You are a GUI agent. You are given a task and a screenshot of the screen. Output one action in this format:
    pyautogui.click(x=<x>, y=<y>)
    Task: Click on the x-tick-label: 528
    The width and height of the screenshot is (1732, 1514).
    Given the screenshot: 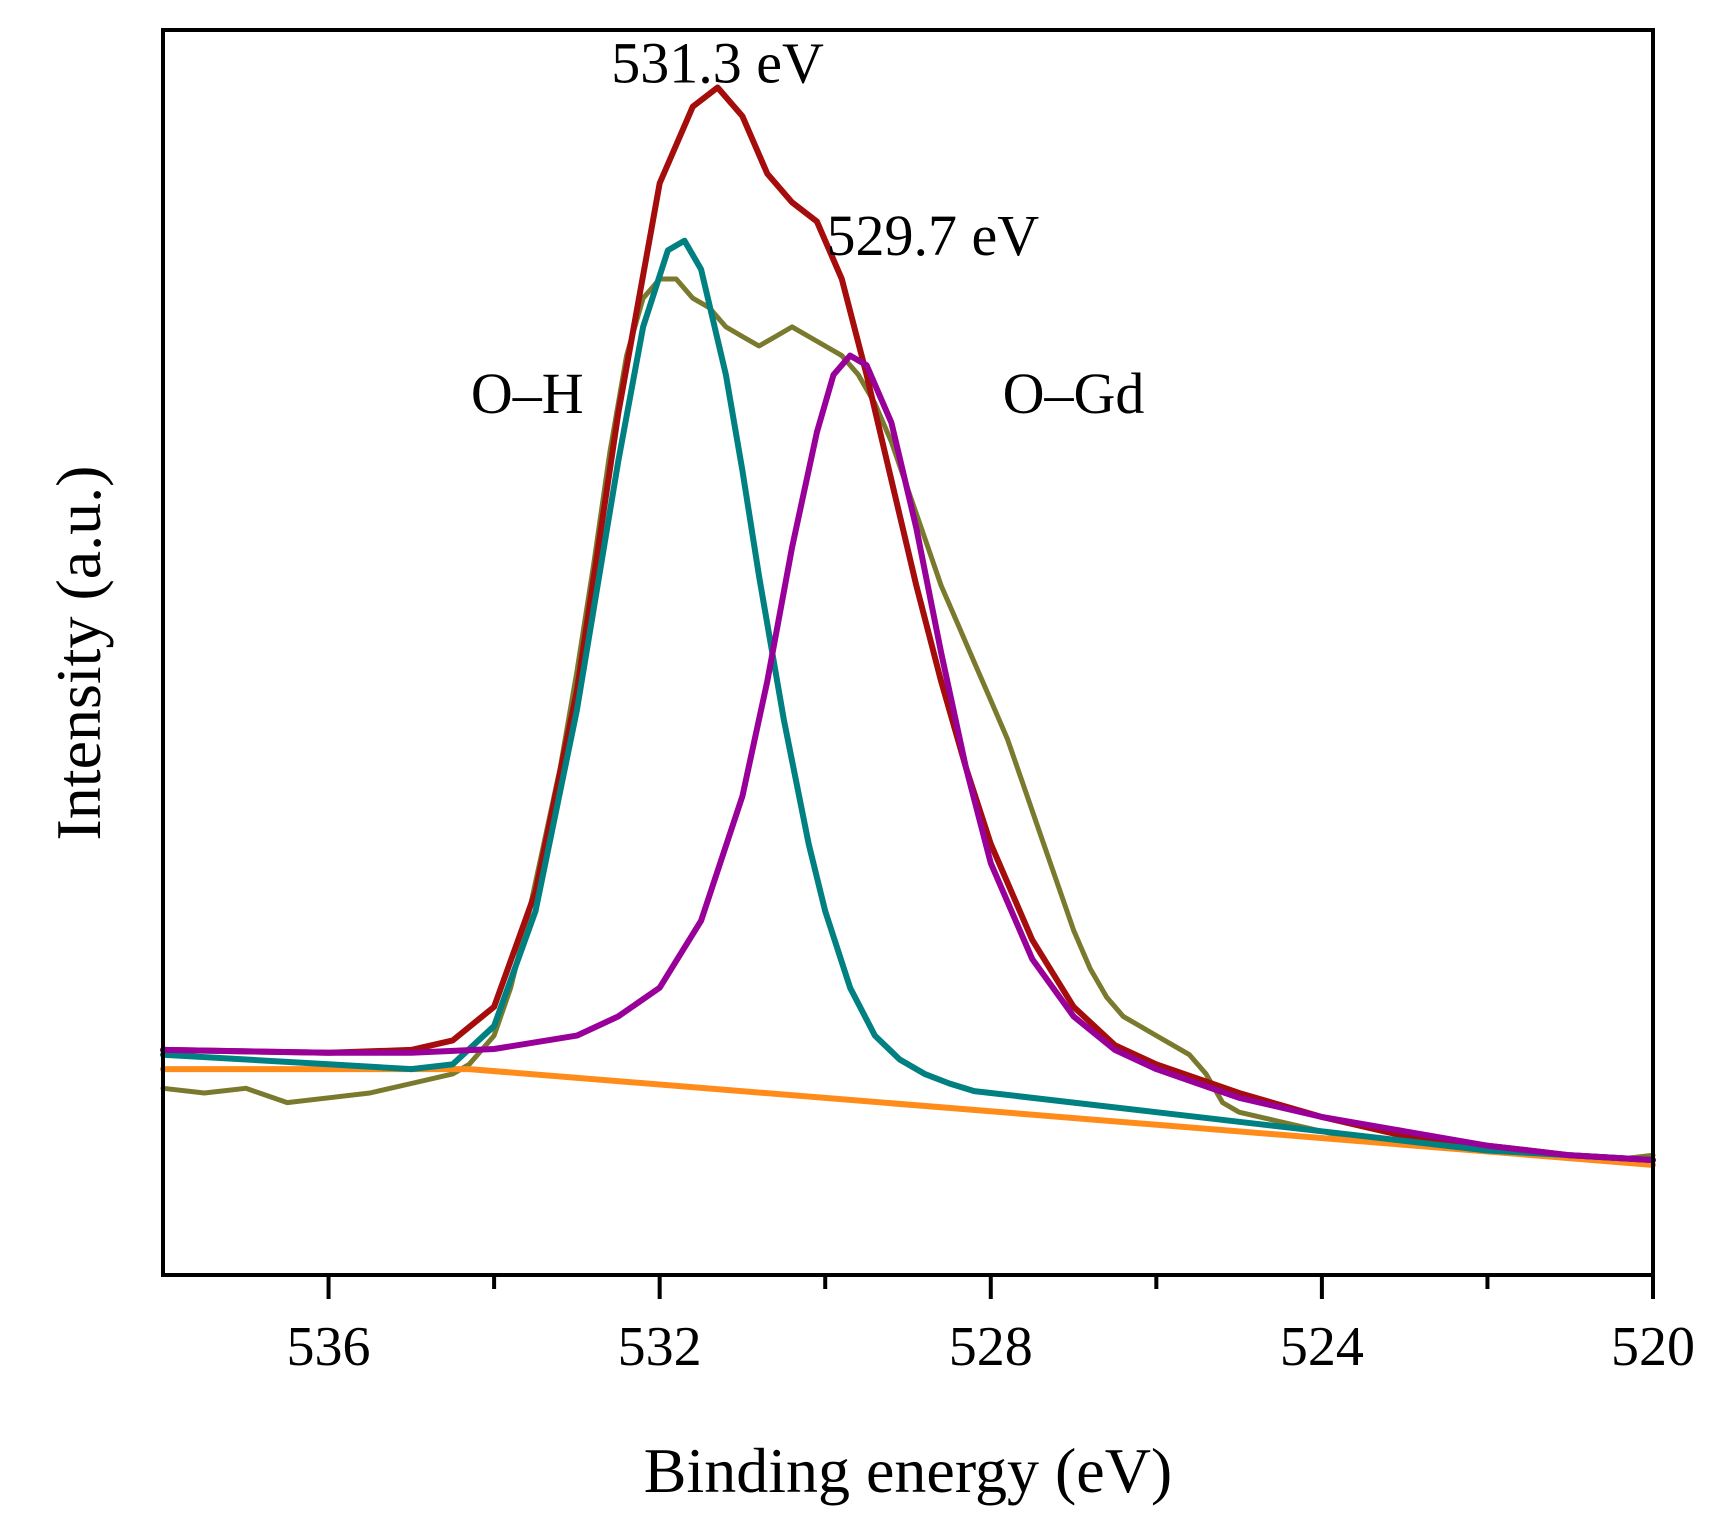 What is the action you would take?
    pyautogui.click(x=991, y=1347)
    